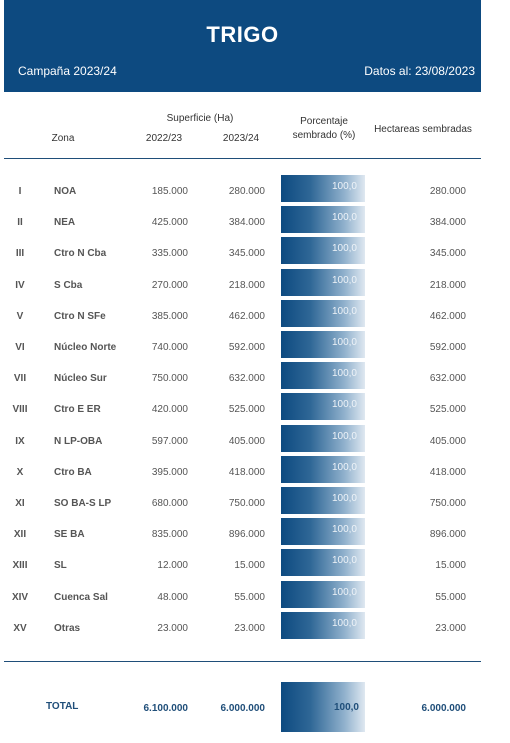 The width and height of the screenshot is (510, 743). Describe the element at coordinates (450, 566) in the screenshot. I see `hectareas-sembradas: 15.000` at that location.